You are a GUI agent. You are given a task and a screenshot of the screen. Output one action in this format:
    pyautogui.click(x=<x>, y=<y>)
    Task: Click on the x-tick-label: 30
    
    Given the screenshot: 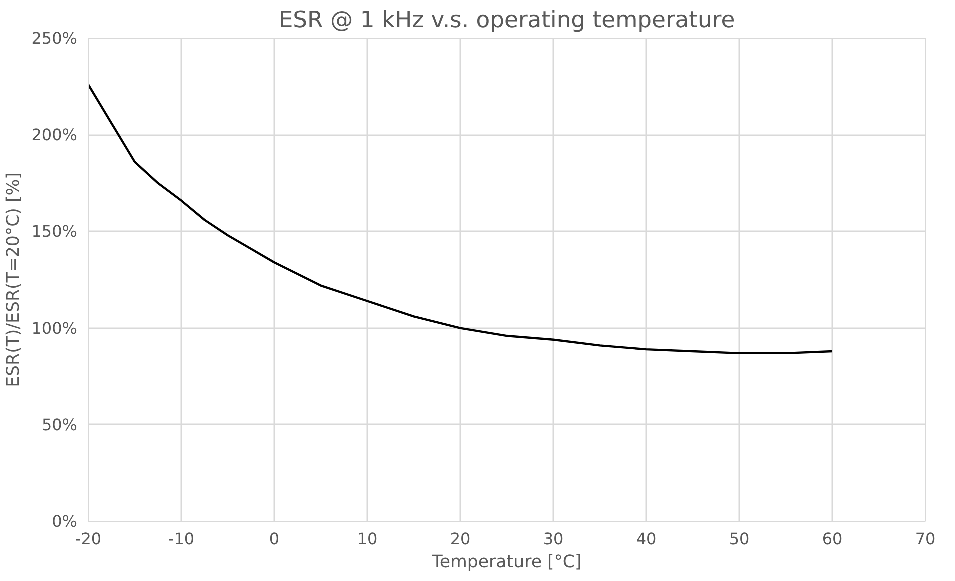 What is the action you would take?
    pyautogui.click(x=553, y=539)
    